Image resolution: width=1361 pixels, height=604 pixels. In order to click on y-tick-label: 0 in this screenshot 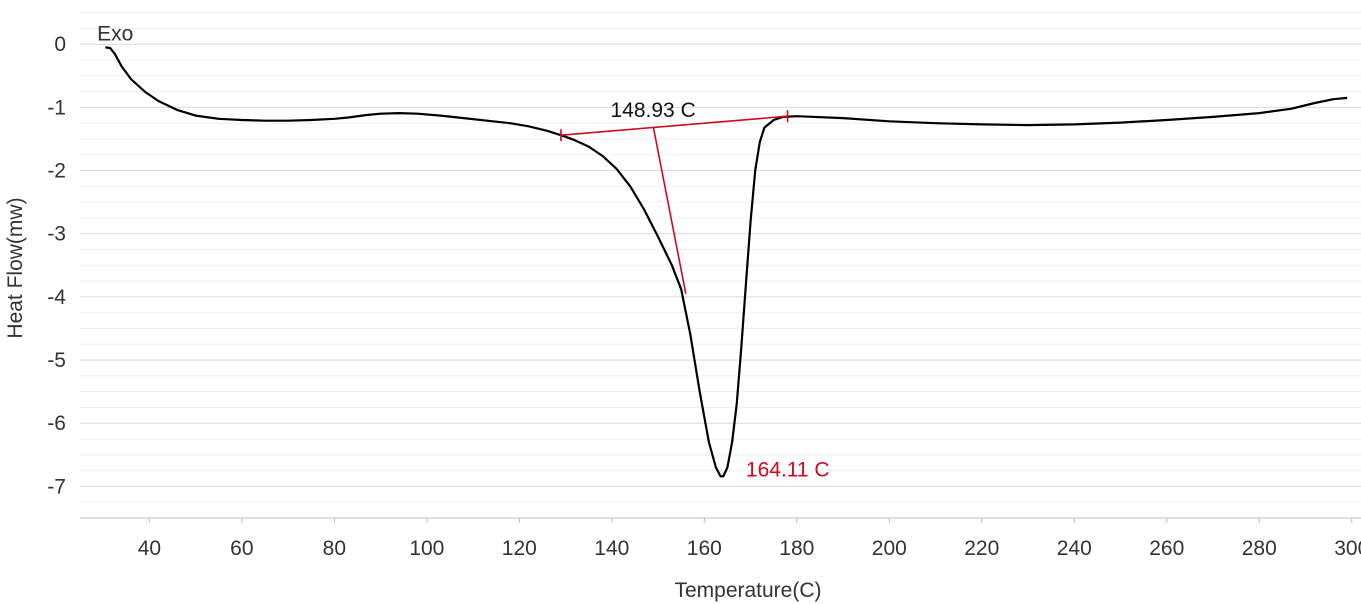, I will do `click(60, 44)`.